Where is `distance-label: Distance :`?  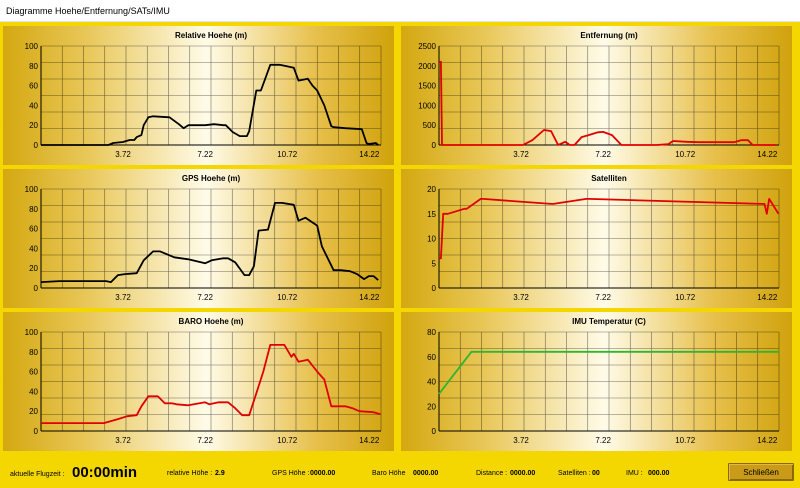
distance-label: Distance : is located at coordinates (492, 473).